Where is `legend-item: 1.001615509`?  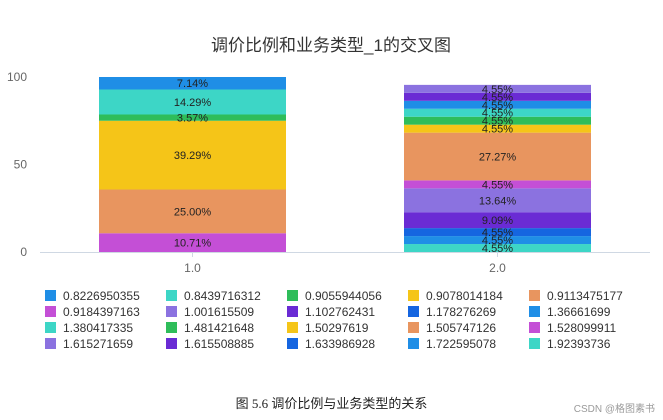 legend-item: 1.001615509 is located at coordinates (210, 312).